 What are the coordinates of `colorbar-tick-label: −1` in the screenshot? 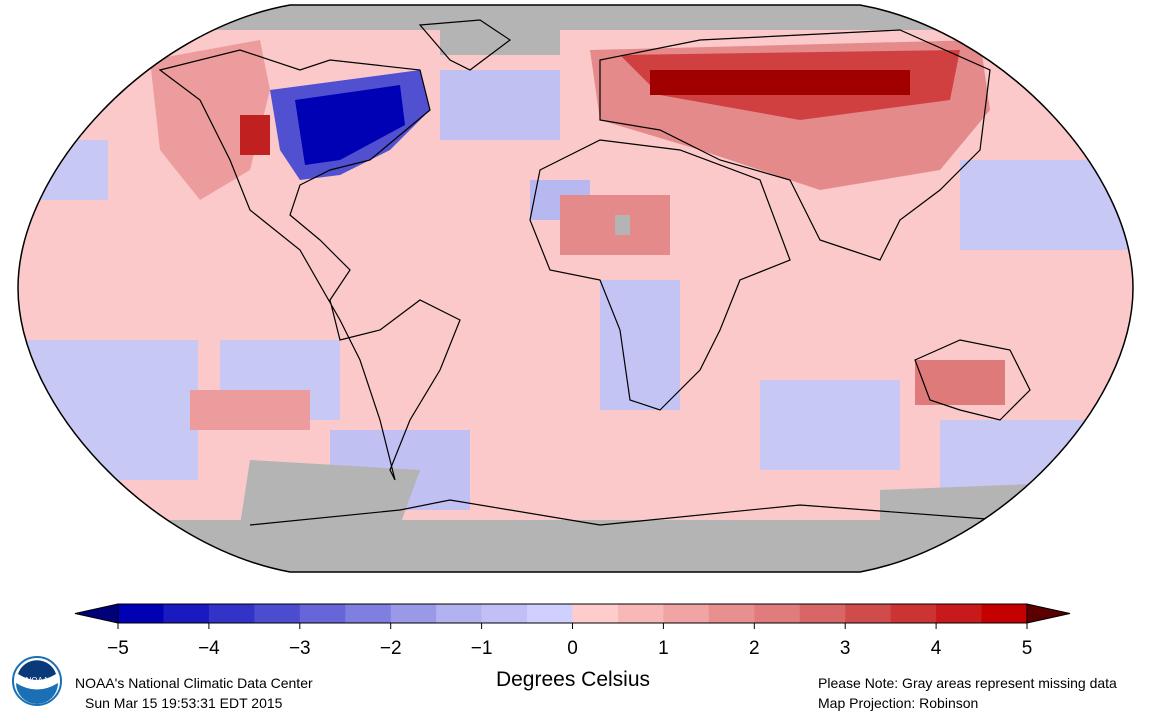 It's located at (482, 648).